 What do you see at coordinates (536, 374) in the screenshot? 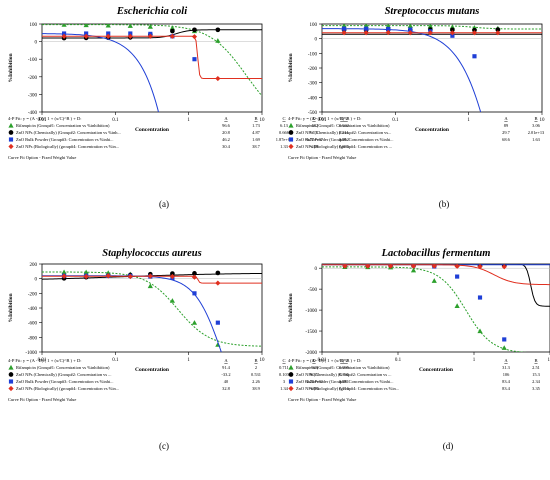
I see `fit-value: 15.3` at bounding box center [536, 374].